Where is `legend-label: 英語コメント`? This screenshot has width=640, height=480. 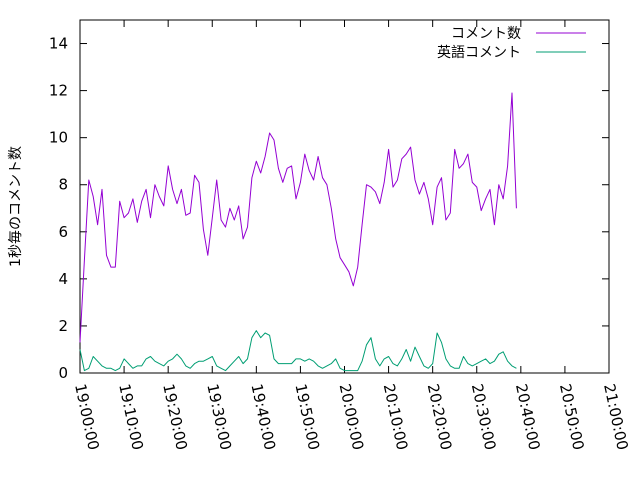 legend-label: 英語コメント is located at coordinates (479, 52).